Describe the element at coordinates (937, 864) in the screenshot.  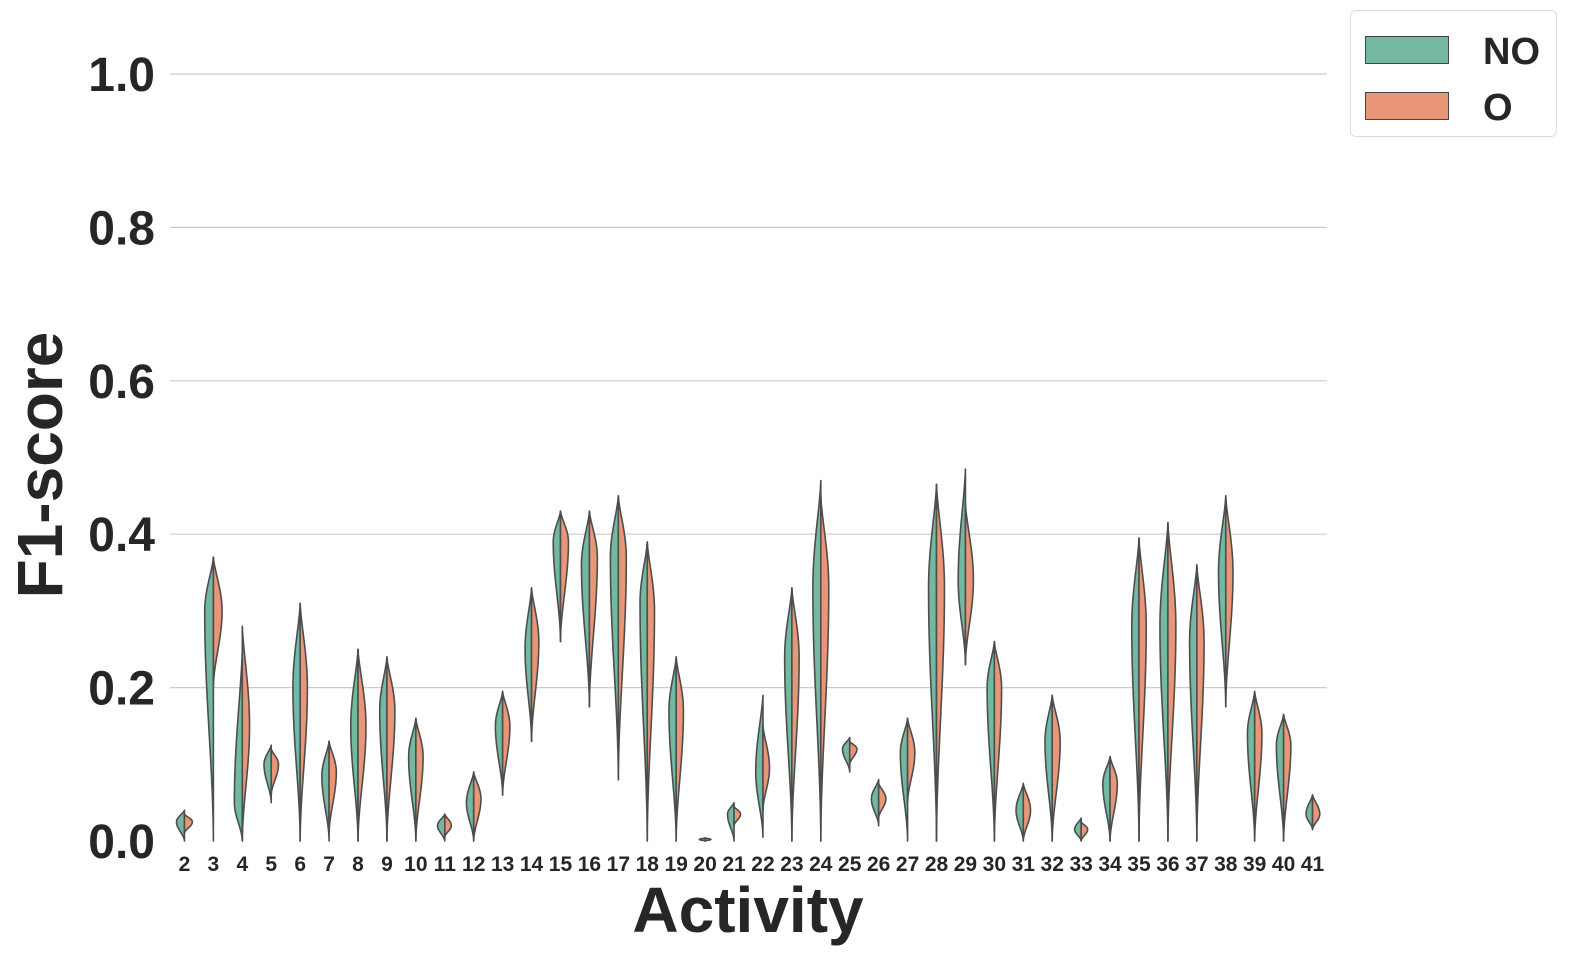
I see `x-tick-label: 28` at that location.